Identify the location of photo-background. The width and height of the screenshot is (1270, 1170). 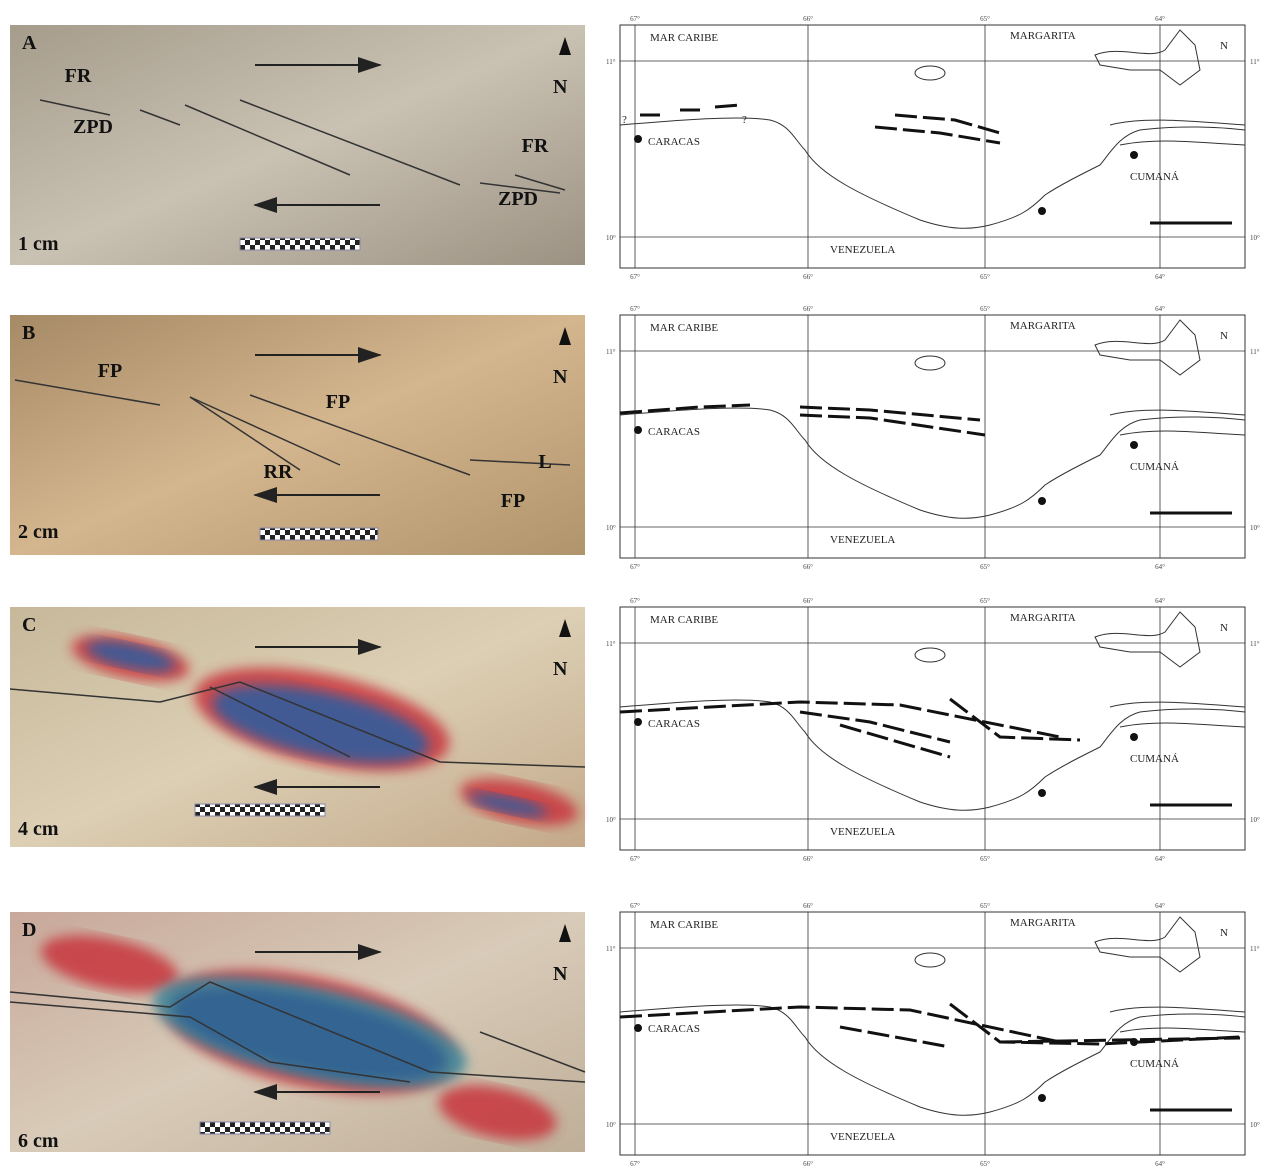
(297, 435).